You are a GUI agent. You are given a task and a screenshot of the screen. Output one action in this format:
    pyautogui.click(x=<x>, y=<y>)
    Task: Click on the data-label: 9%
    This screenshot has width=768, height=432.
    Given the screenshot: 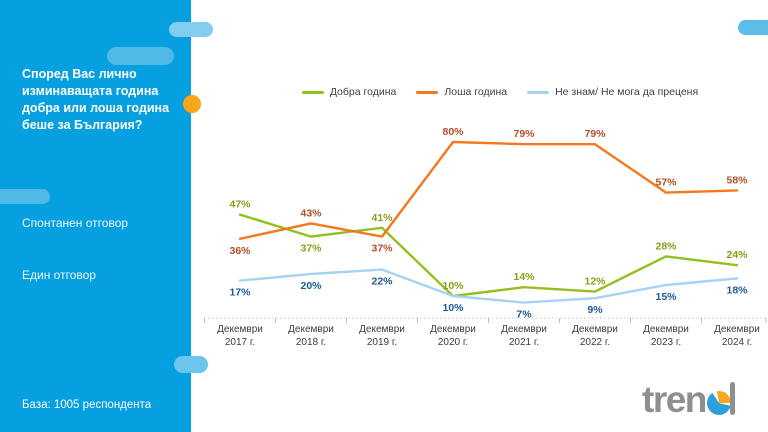 What is the action you would take?
    pyautogui.click(x=595, y=310)
    